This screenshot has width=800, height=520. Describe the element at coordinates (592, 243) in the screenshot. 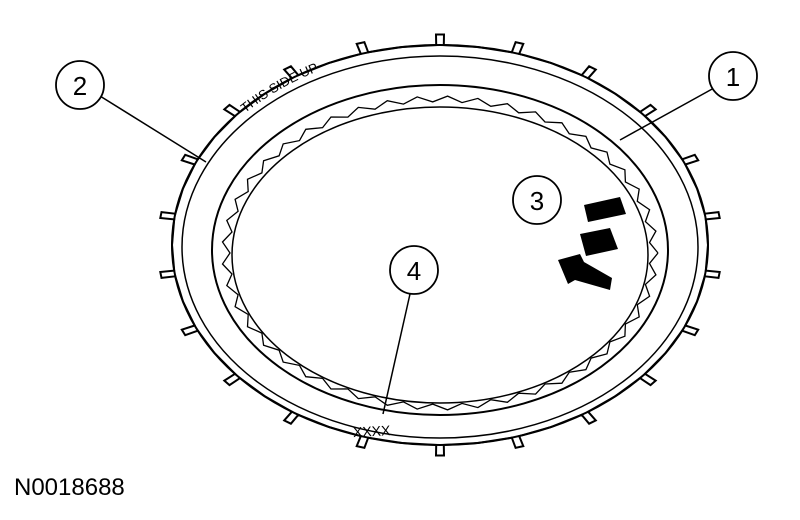

I see `rotation-arrow` at that location.